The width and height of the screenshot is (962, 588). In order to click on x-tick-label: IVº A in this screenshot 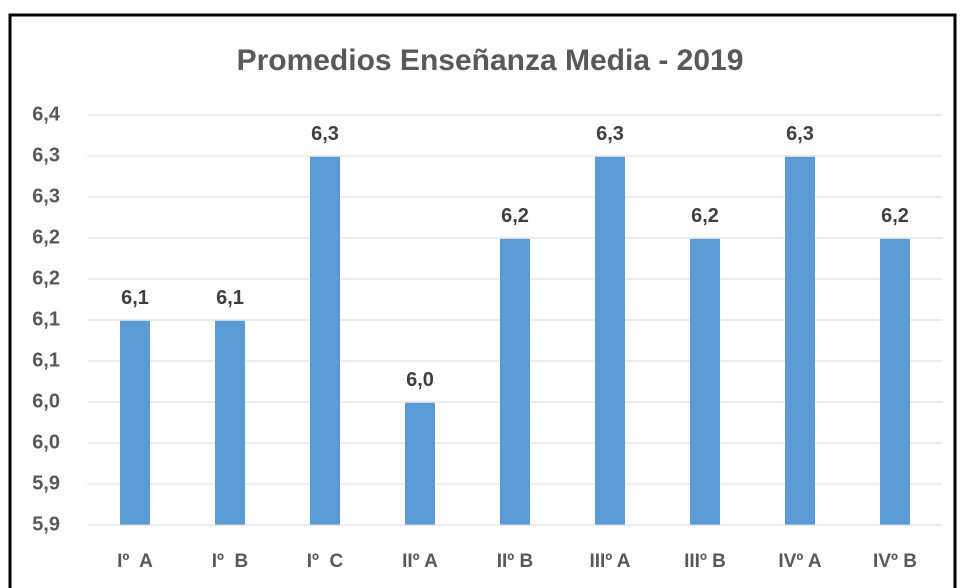, I will do `click(799, 561)`.